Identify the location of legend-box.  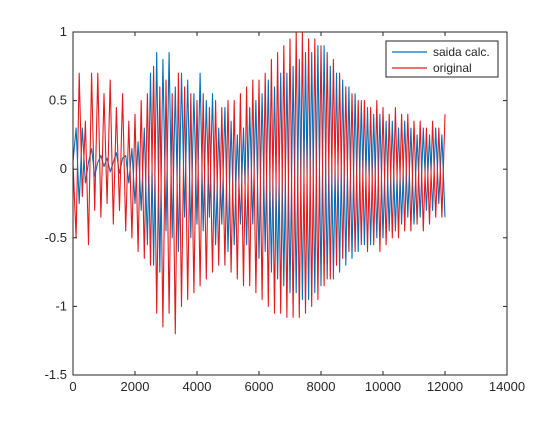
(442, 59).